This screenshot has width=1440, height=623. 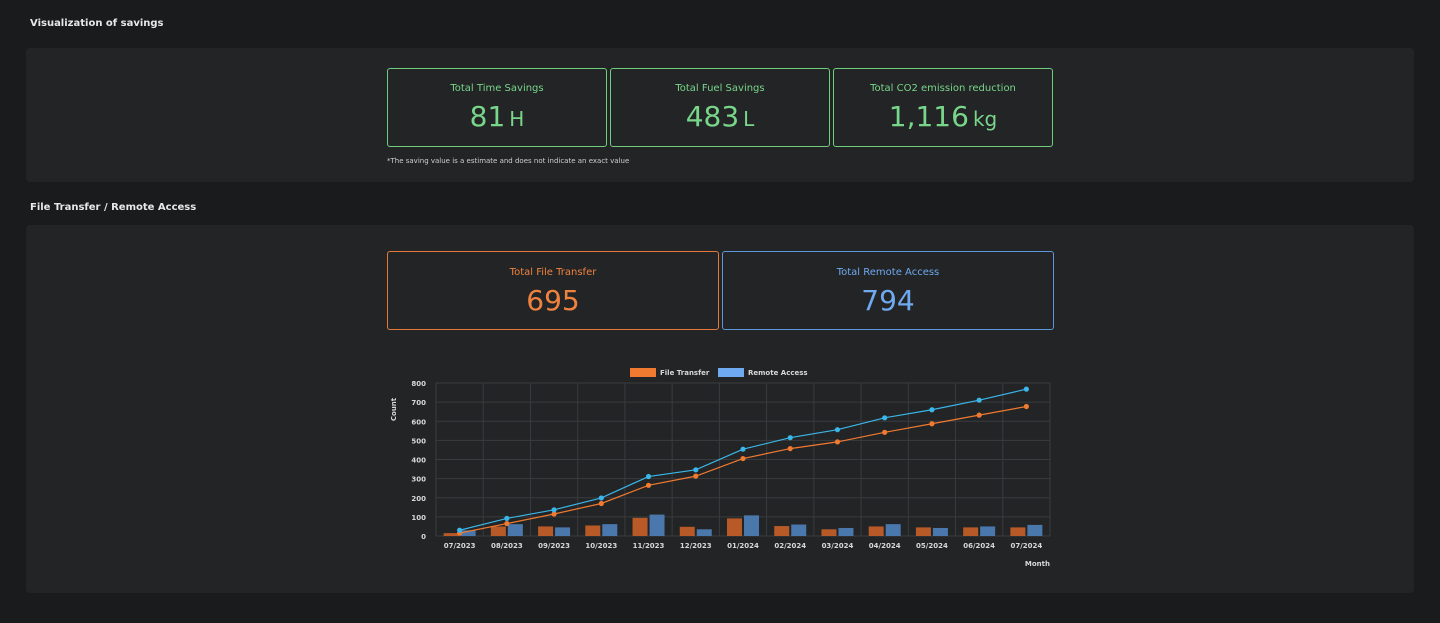 I want to click on file-transfer-label: Total File Transfer, so click(x=553, y=272).